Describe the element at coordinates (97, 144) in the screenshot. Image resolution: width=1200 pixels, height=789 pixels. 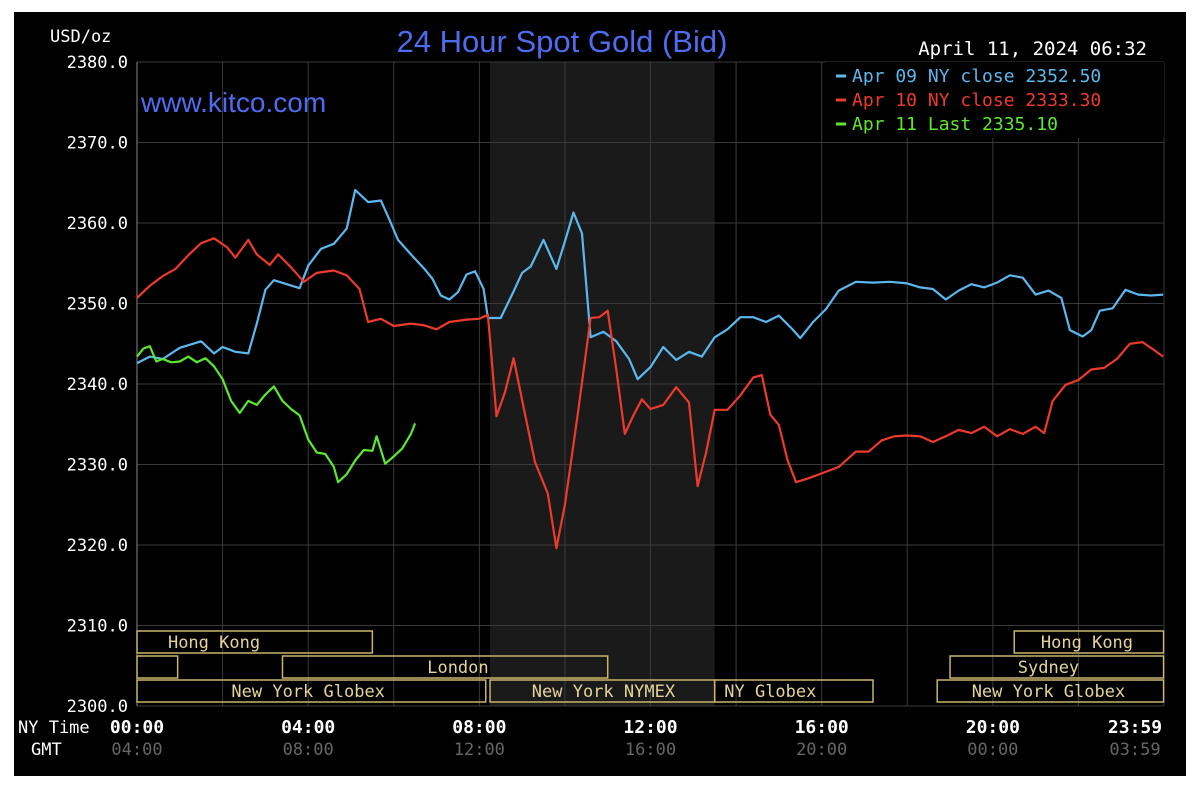
I see `y-tick-label: 2370.0` at that location.